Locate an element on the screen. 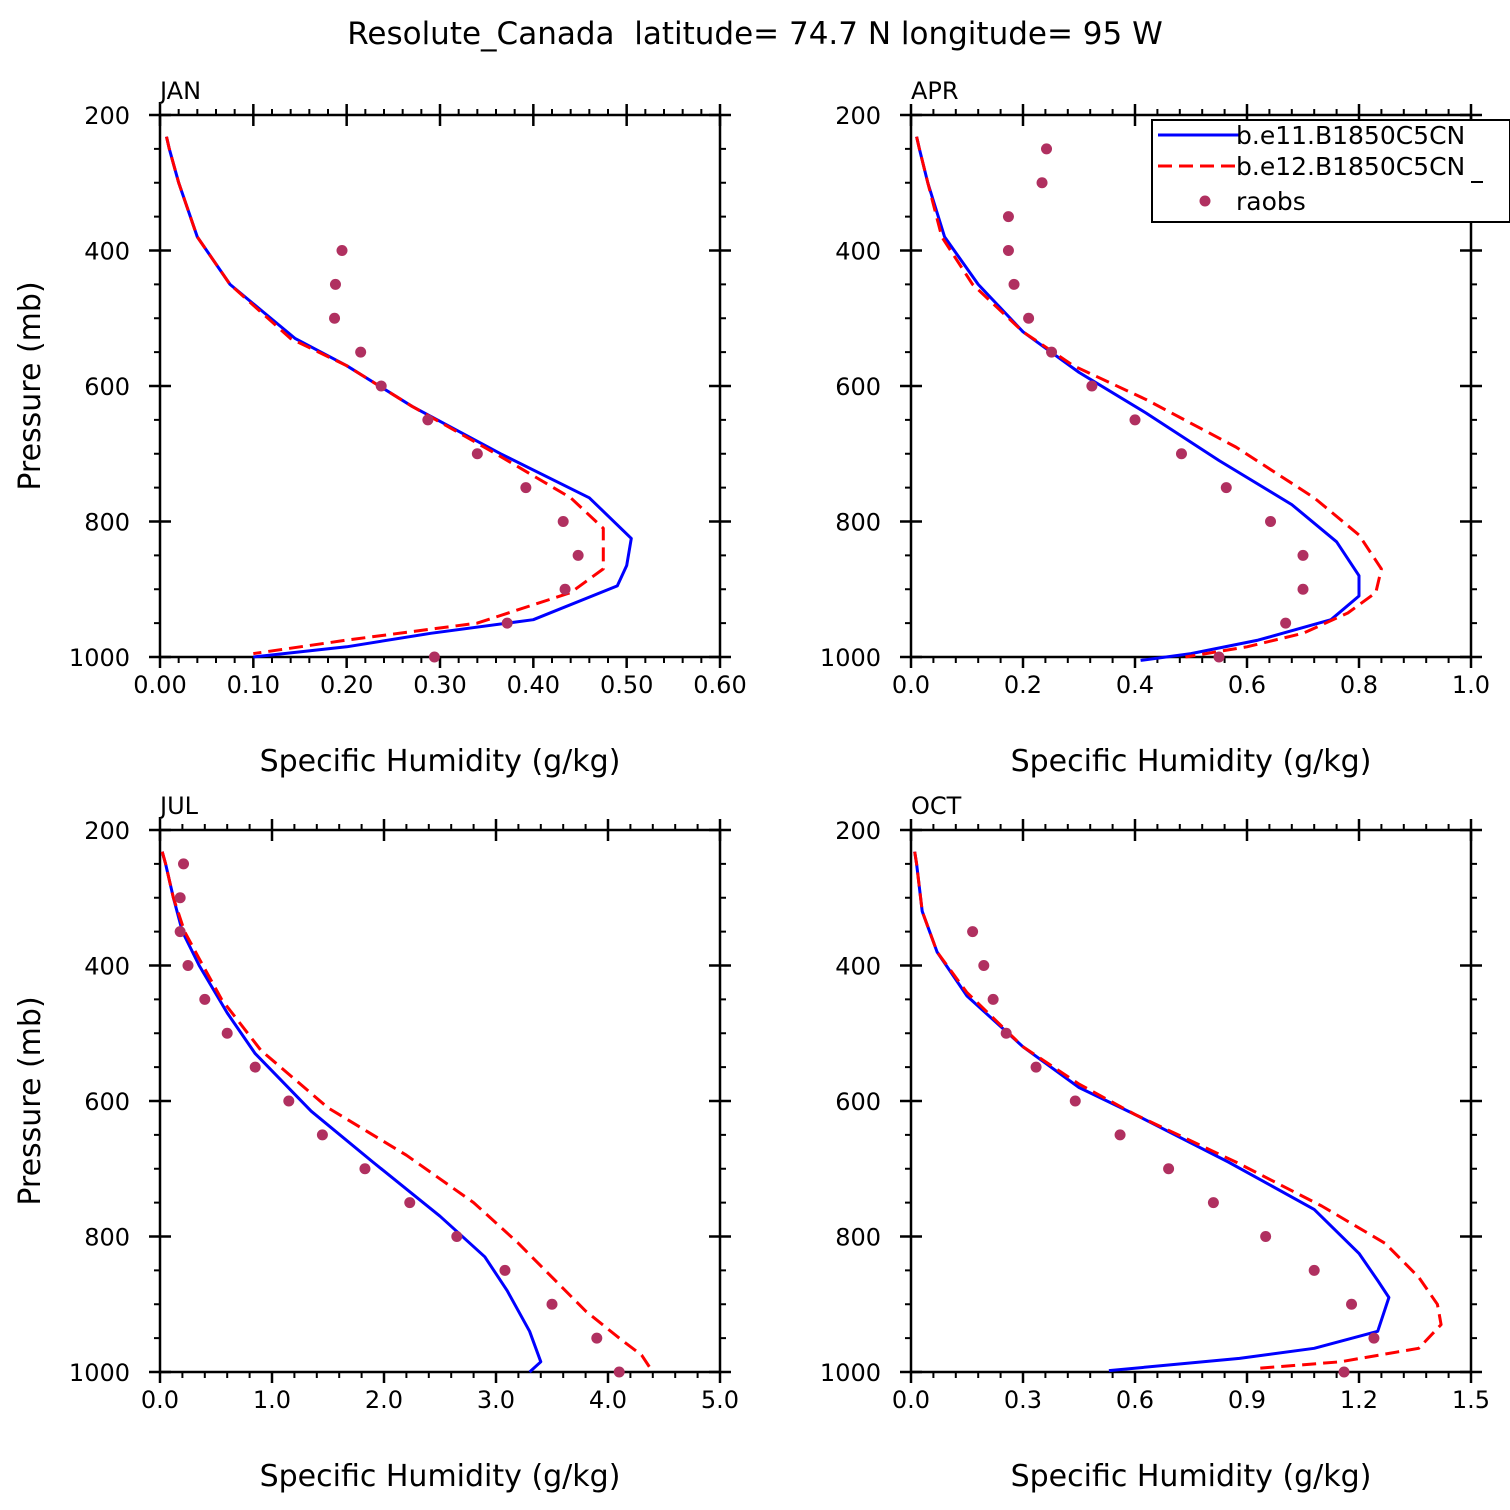 The width and height of the screenshot is (1510, 1510). x-tick-label: 3.0 is located at coordinates (496, 1400).